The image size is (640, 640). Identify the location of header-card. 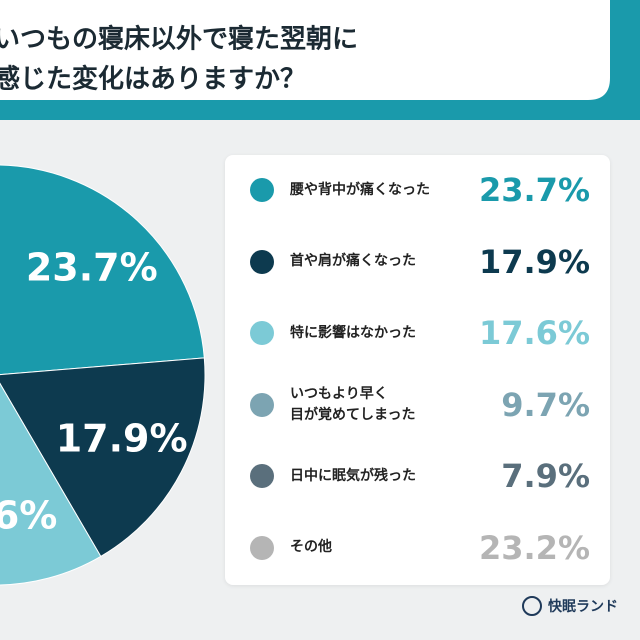
(305, 50).